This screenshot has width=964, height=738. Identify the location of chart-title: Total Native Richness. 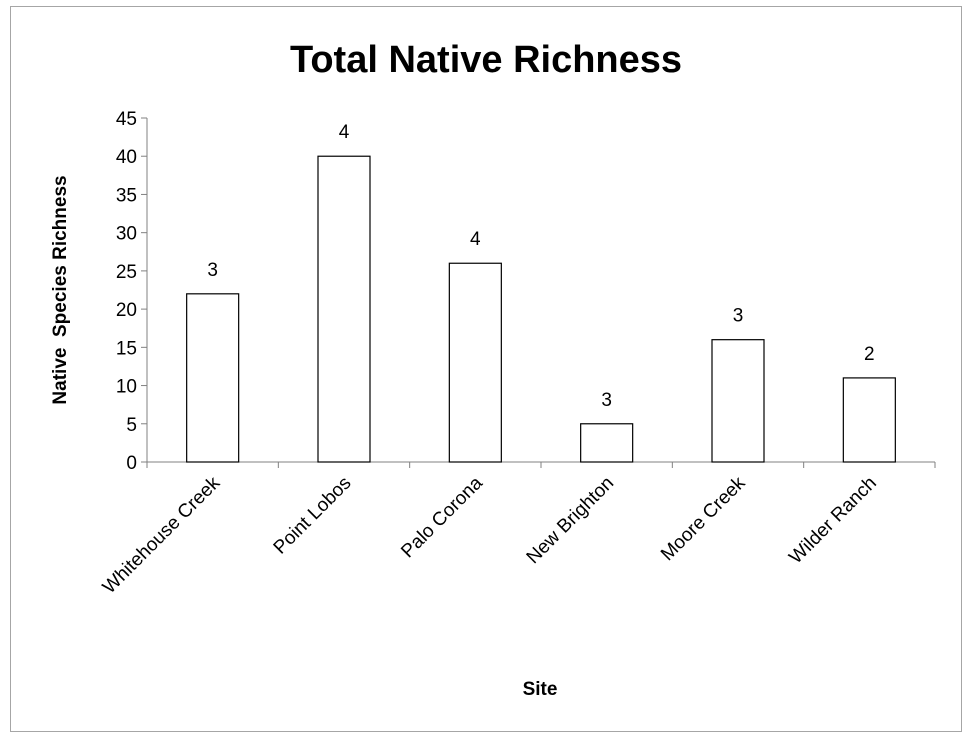
(486, 60).